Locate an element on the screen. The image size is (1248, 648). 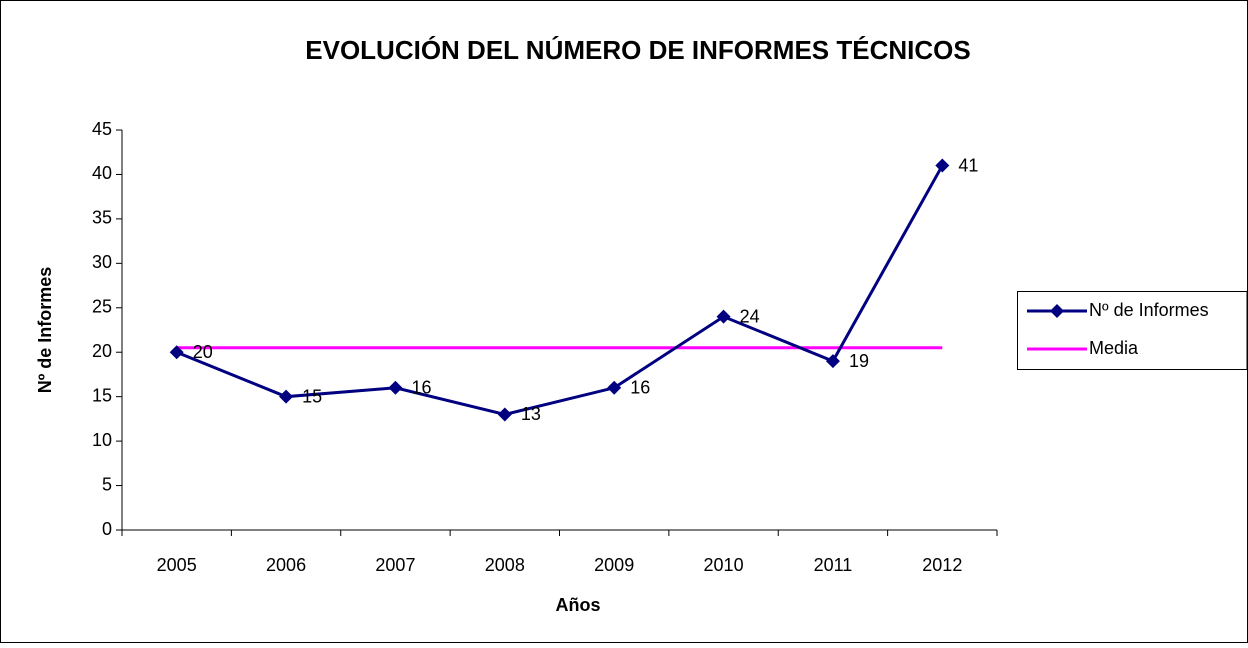
x-tick-label: 2006 is located at coordinates (286, 565).